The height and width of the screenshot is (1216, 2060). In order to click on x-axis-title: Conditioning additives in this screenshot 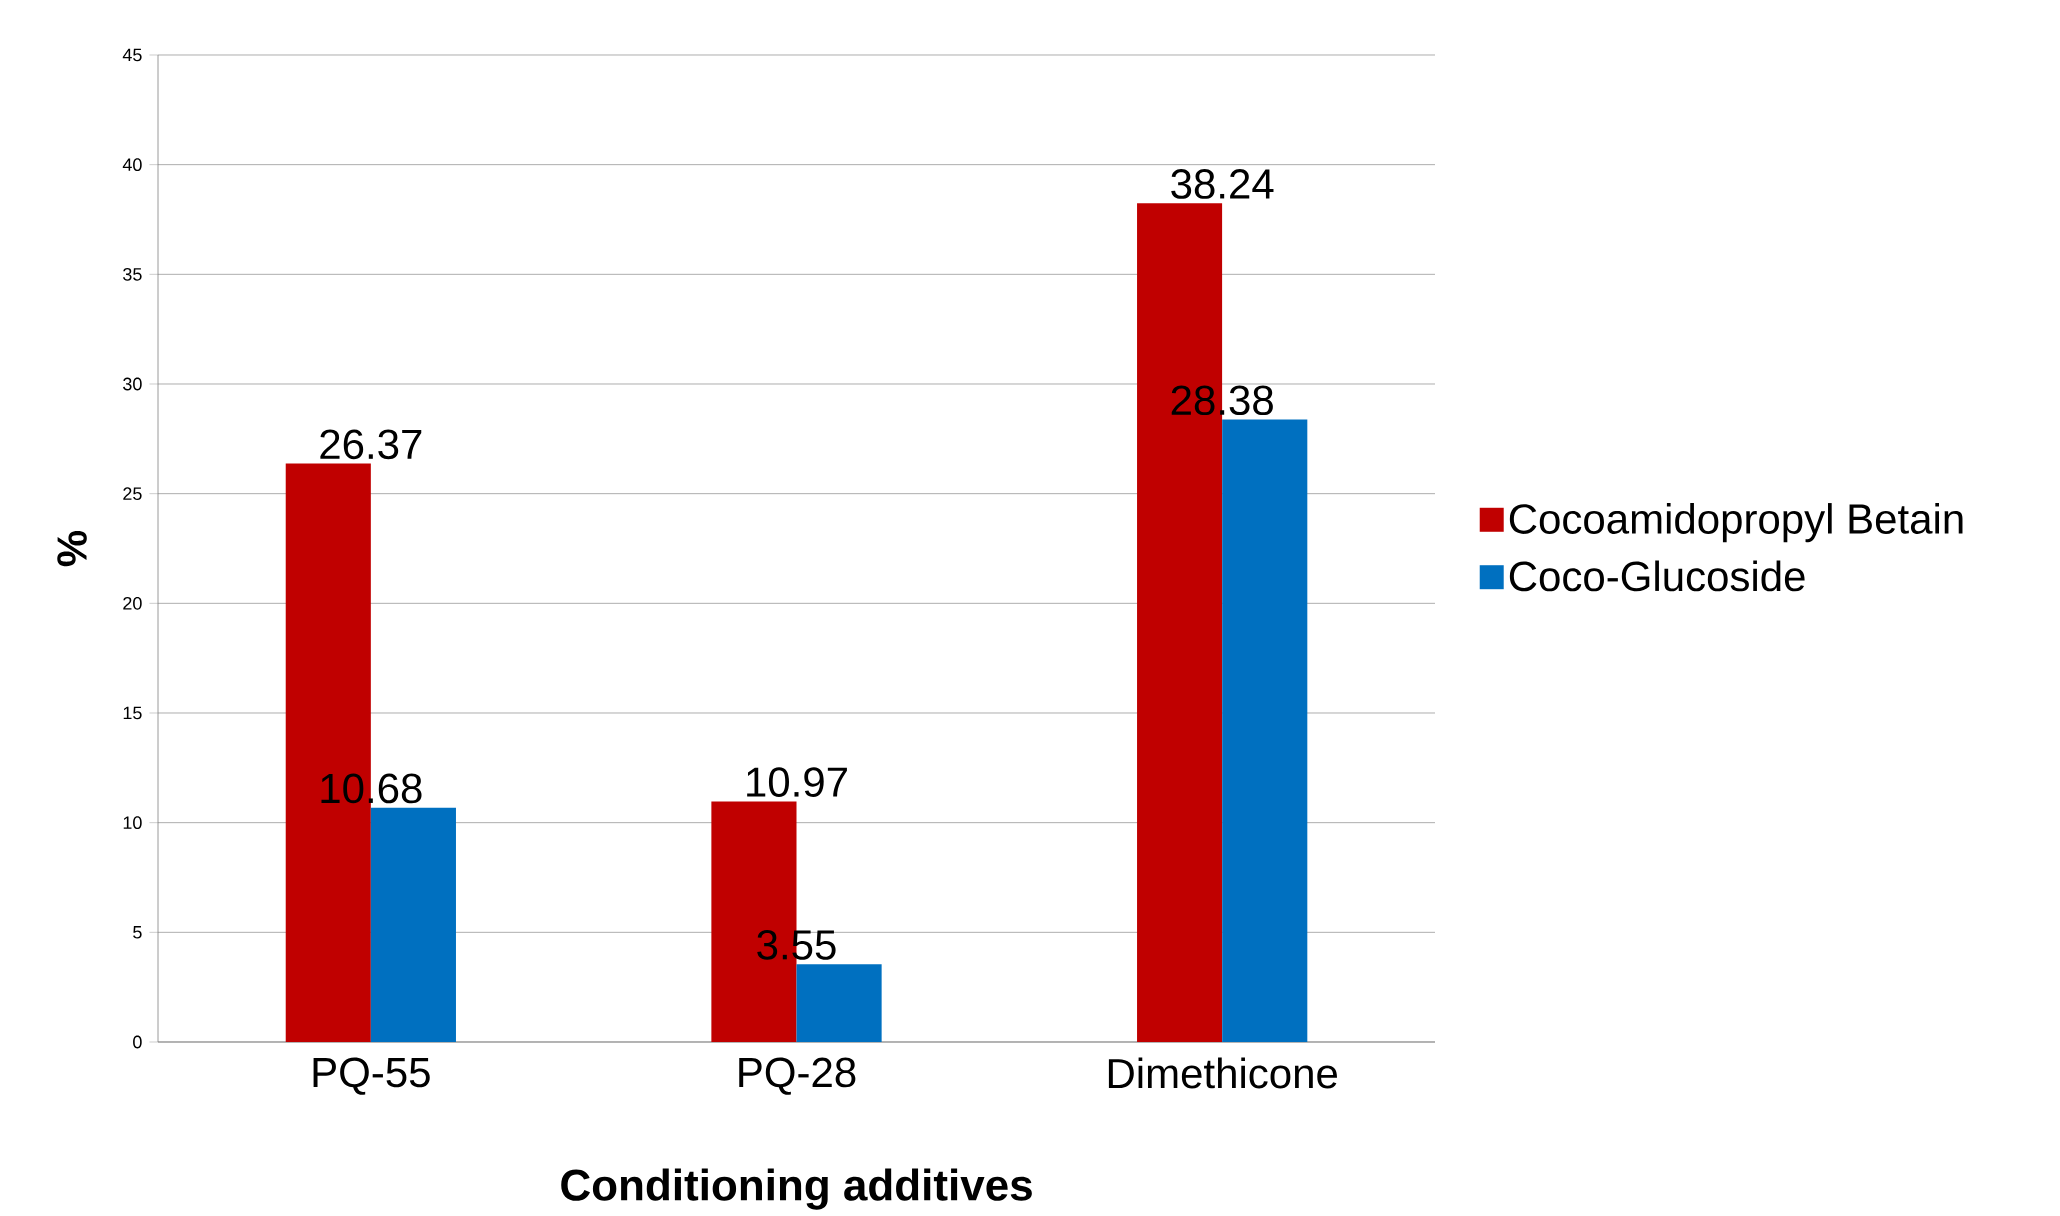, I will do `click(796, 1189)`.